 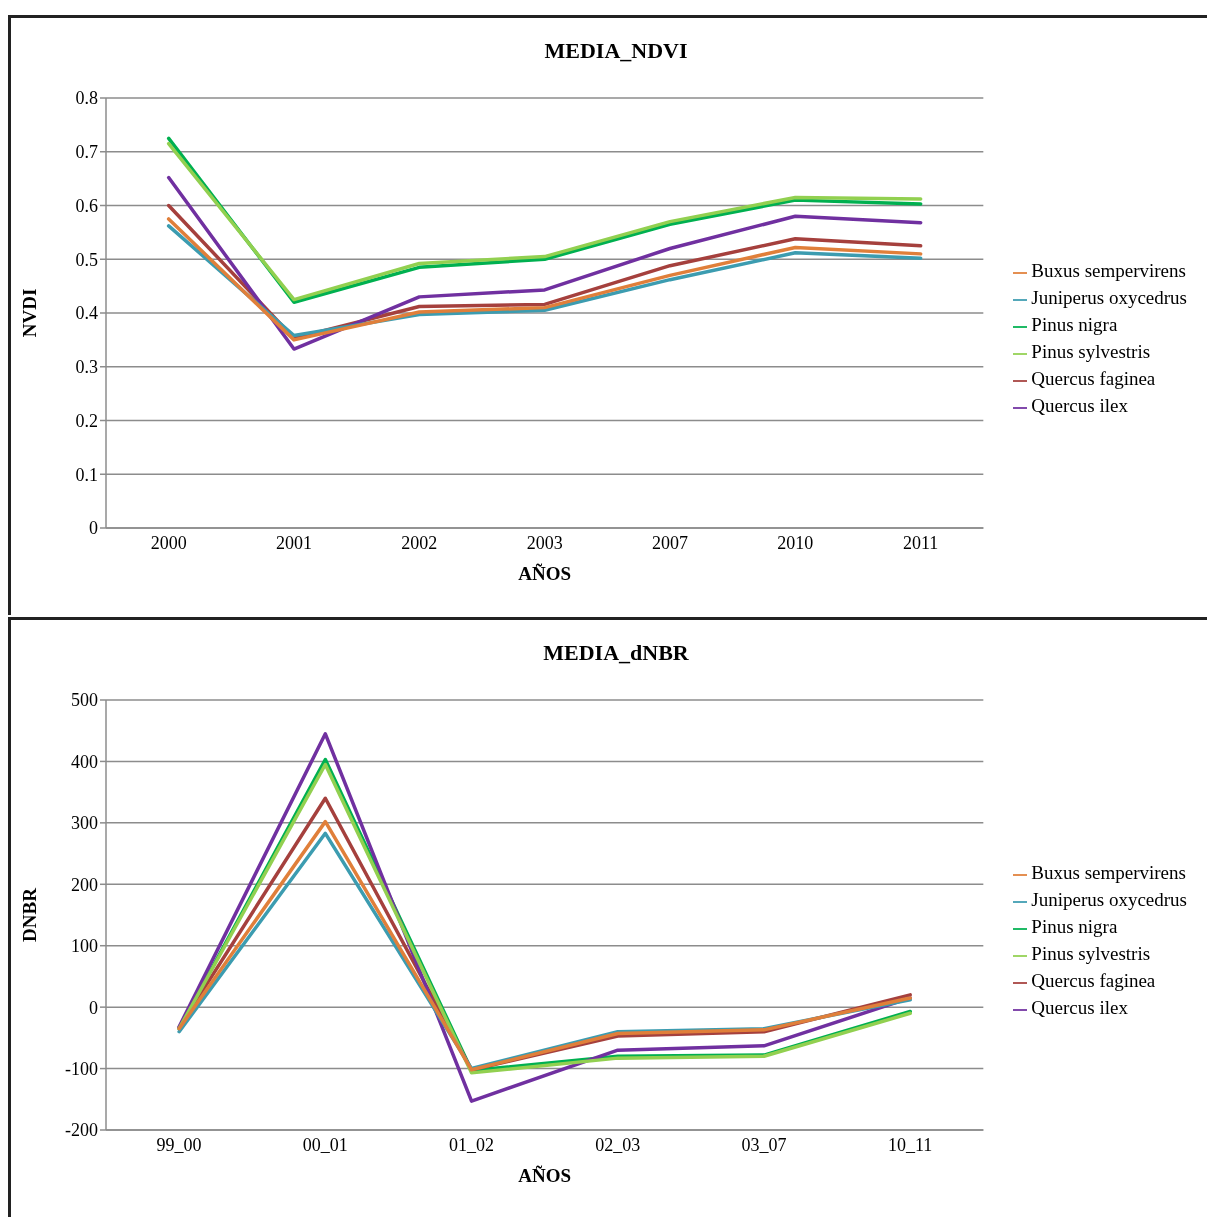 I want to click on y-tick-label: 0.7, so click(x=86, y=152).